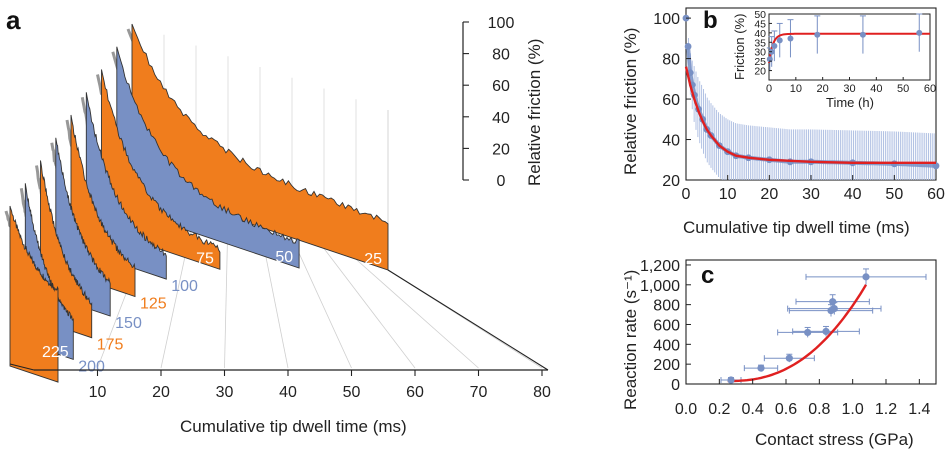 This screenshot has height=453, width=946. What do you see at coordinates (903, 89) in the screenshot?
I see `inset-x-tick-label: 50` at bounding box center [903, 89].